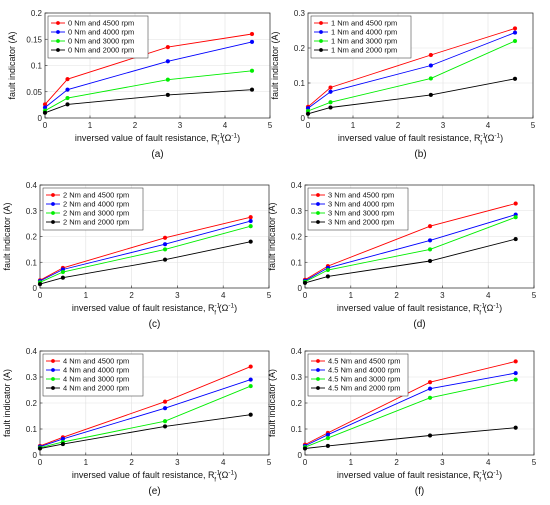  Describe the element at coordinates (364, 379) in the screenshot. I see `legend-label: 4.5 Nm and 3000 rpm` at that location.